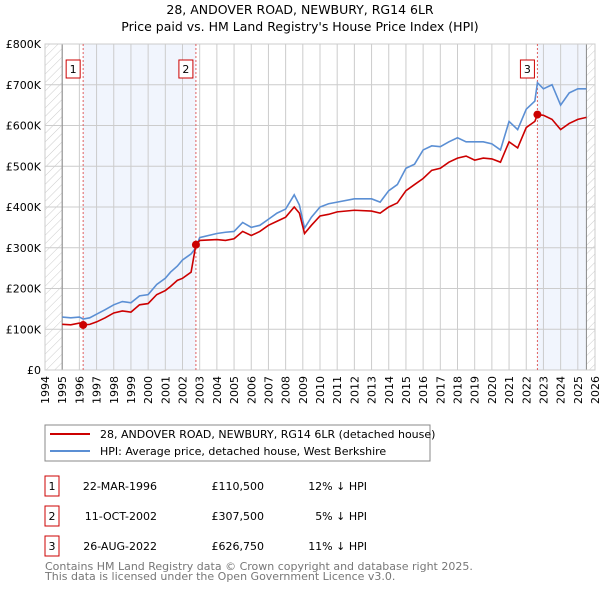  What do you see at coordinates (24, 44) in the screenshot?
I see `y-tick-label: £800K` at bounding box center [24, 44].